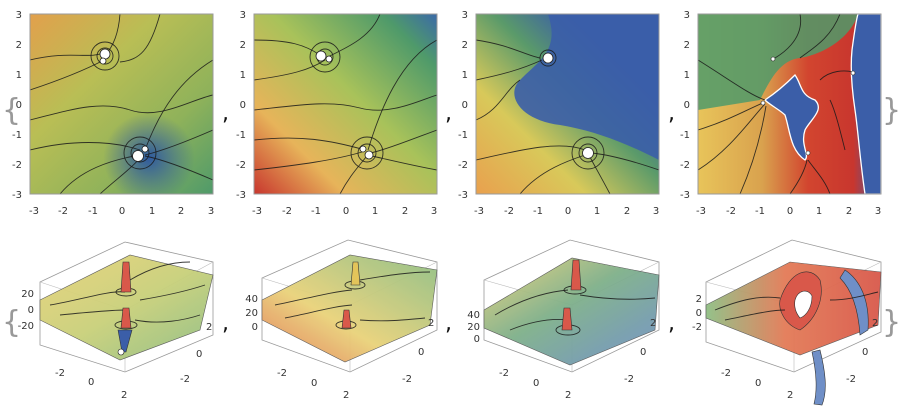 The image size is (900, 416). What do you see at coordinates (865, 104) in the screenshot?
I see `blue-right-region` at bounding box center [865, 104].